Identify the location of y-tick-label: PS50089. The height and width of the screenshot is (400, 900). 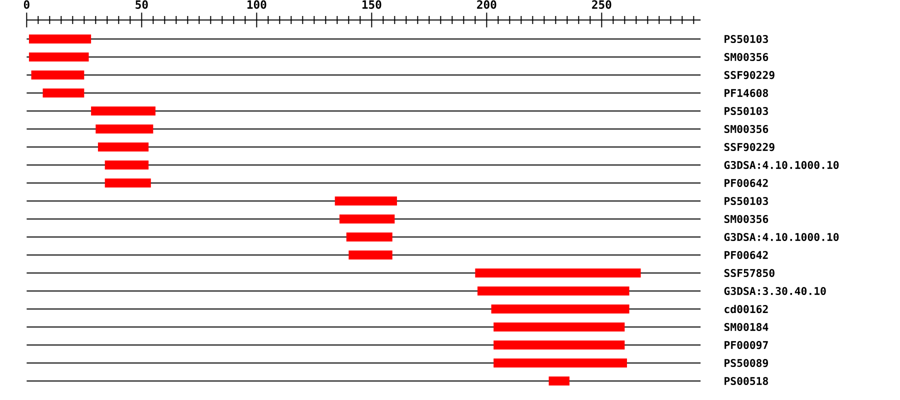
(746, 363).